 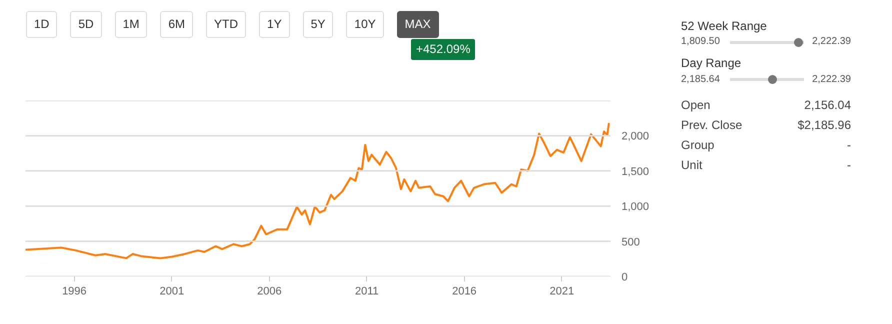 I want to click on x-tick-label: 2021, so click(x=562, y=292).